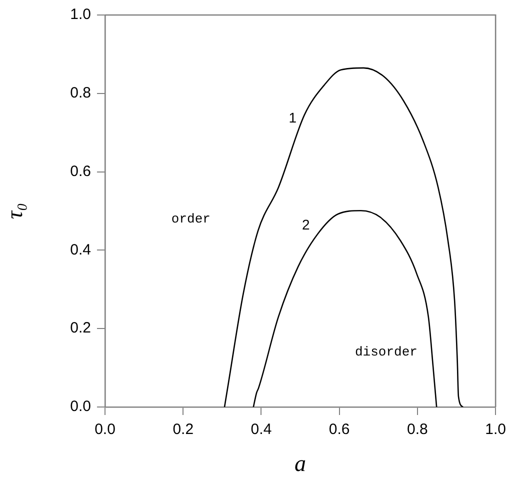 The height and width of the screenshot is (481, 512). What do you see at coordinates (80, 93) in the screenshot?
I see `y-tick-label: 0.8` at bounding box center [80, 93].